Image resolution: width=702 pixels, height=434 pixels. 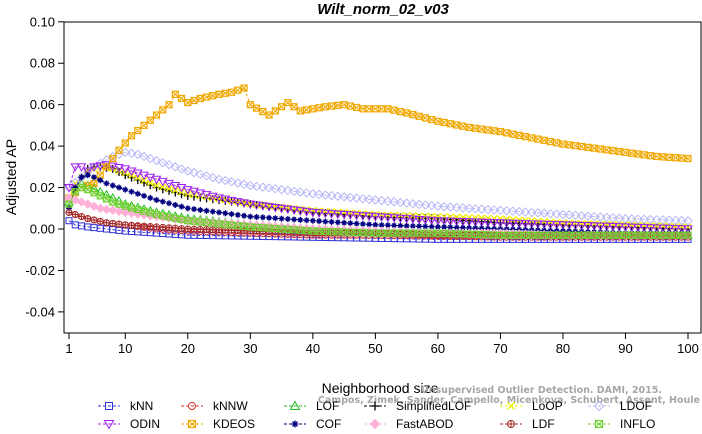 What do you see at coordinates (311, 406) in the screenshot?
I see `legend-item-lof: LOF` at bounding box center [311, 406].